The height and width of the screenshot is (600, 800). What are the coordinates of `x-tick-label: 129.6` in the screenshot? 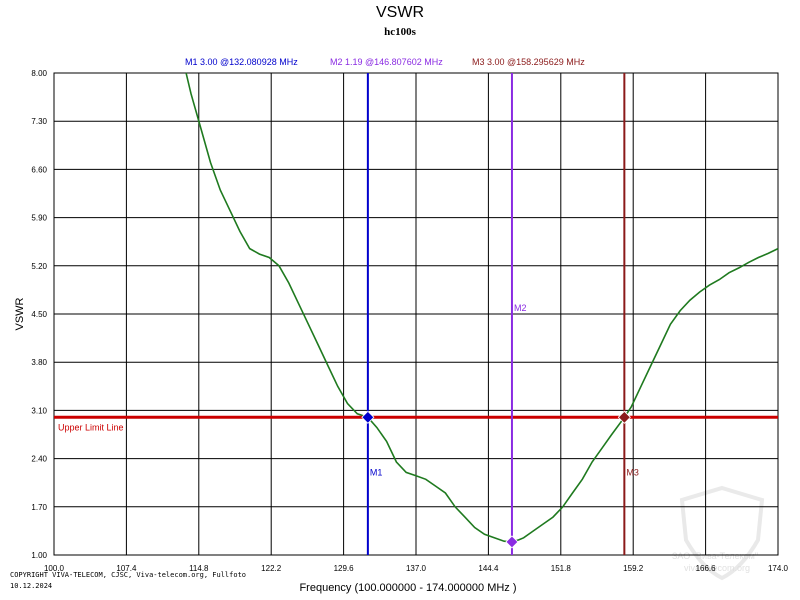 It's located at (344, 568).